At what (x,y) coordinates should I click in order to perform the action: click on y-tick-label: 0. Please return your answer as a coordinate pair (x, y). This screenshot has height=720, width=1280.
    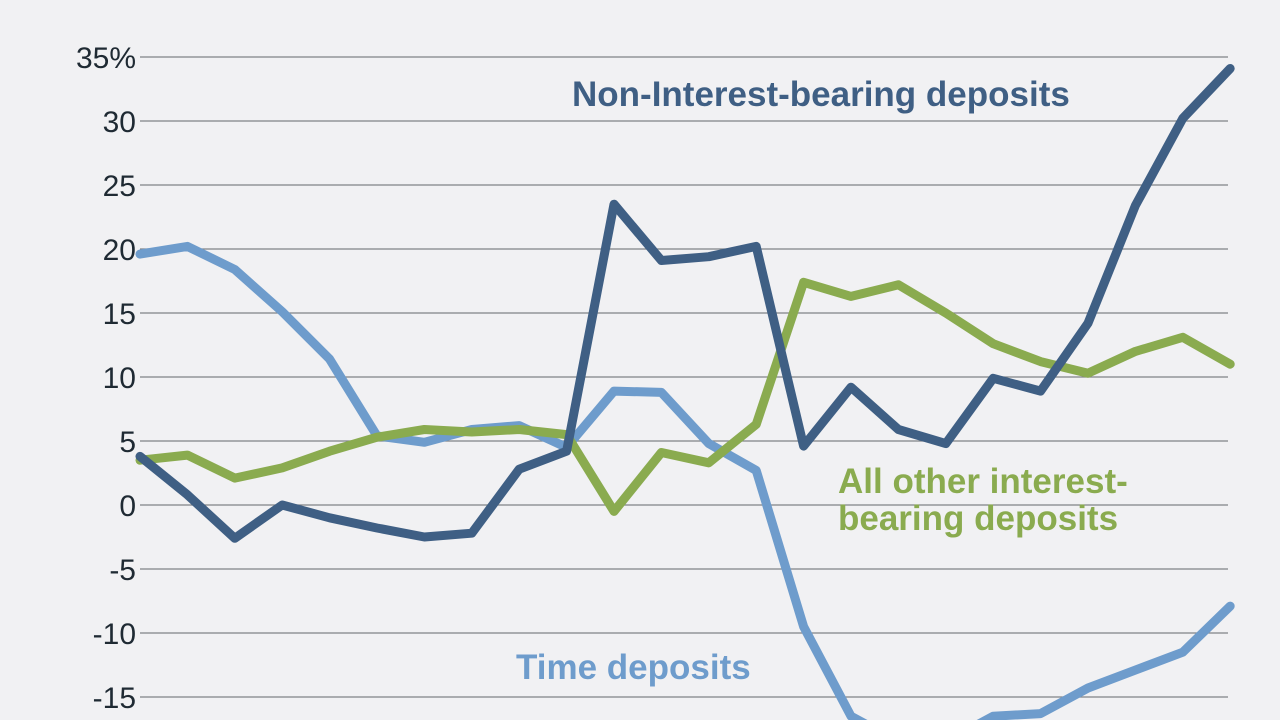
    Looking at the image, I should click on (127, 506).